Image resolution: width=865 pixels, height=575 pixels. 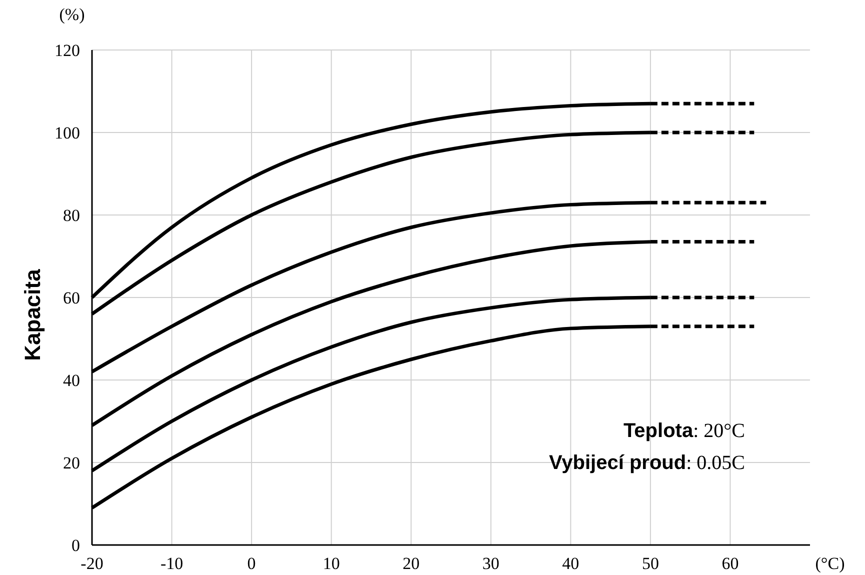 What do you see at coordinates (650, 563) in the screenshot?
I see `x-tick-label: 50` at bounding box center [650, 563].